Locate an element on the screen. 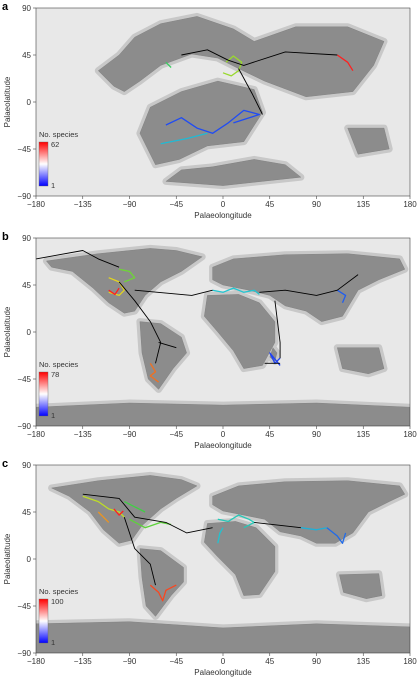  legend-max-label: 78 is located at coordinates (55, 374).